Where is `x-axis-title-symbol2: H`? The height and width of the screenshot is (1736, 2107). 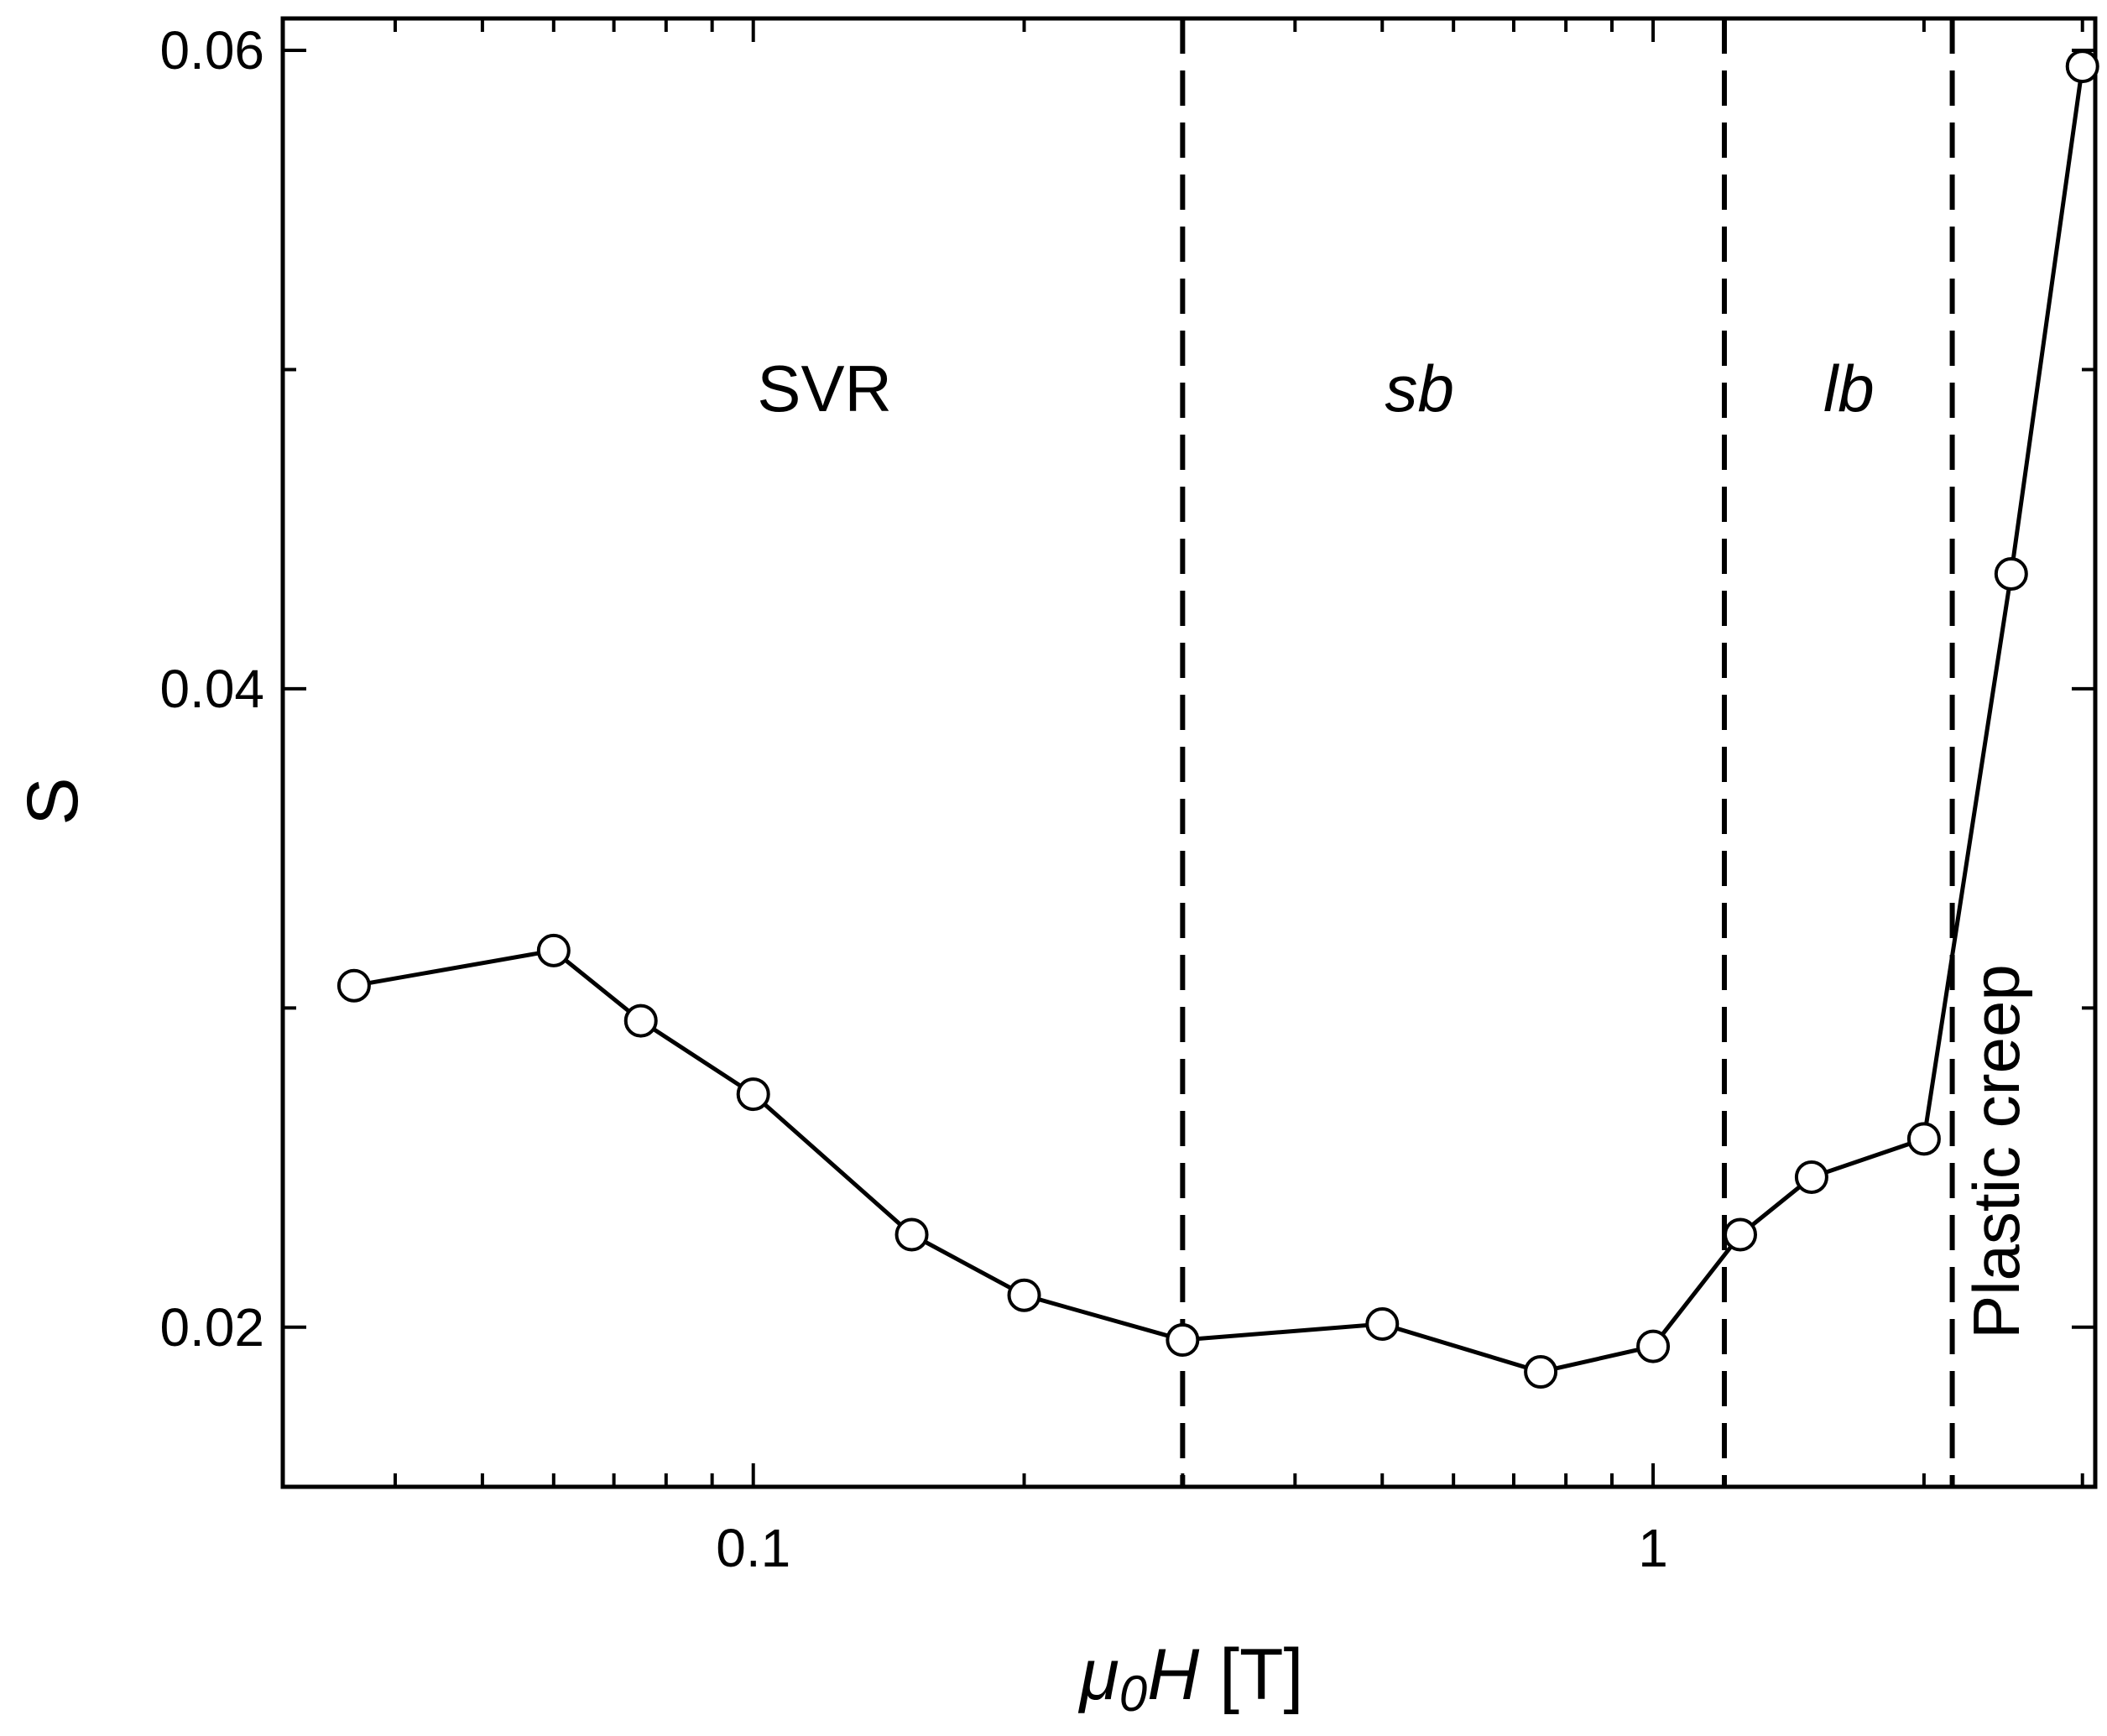 x-axis-title-symbol2: H is located at coordinates (1173, 1674).